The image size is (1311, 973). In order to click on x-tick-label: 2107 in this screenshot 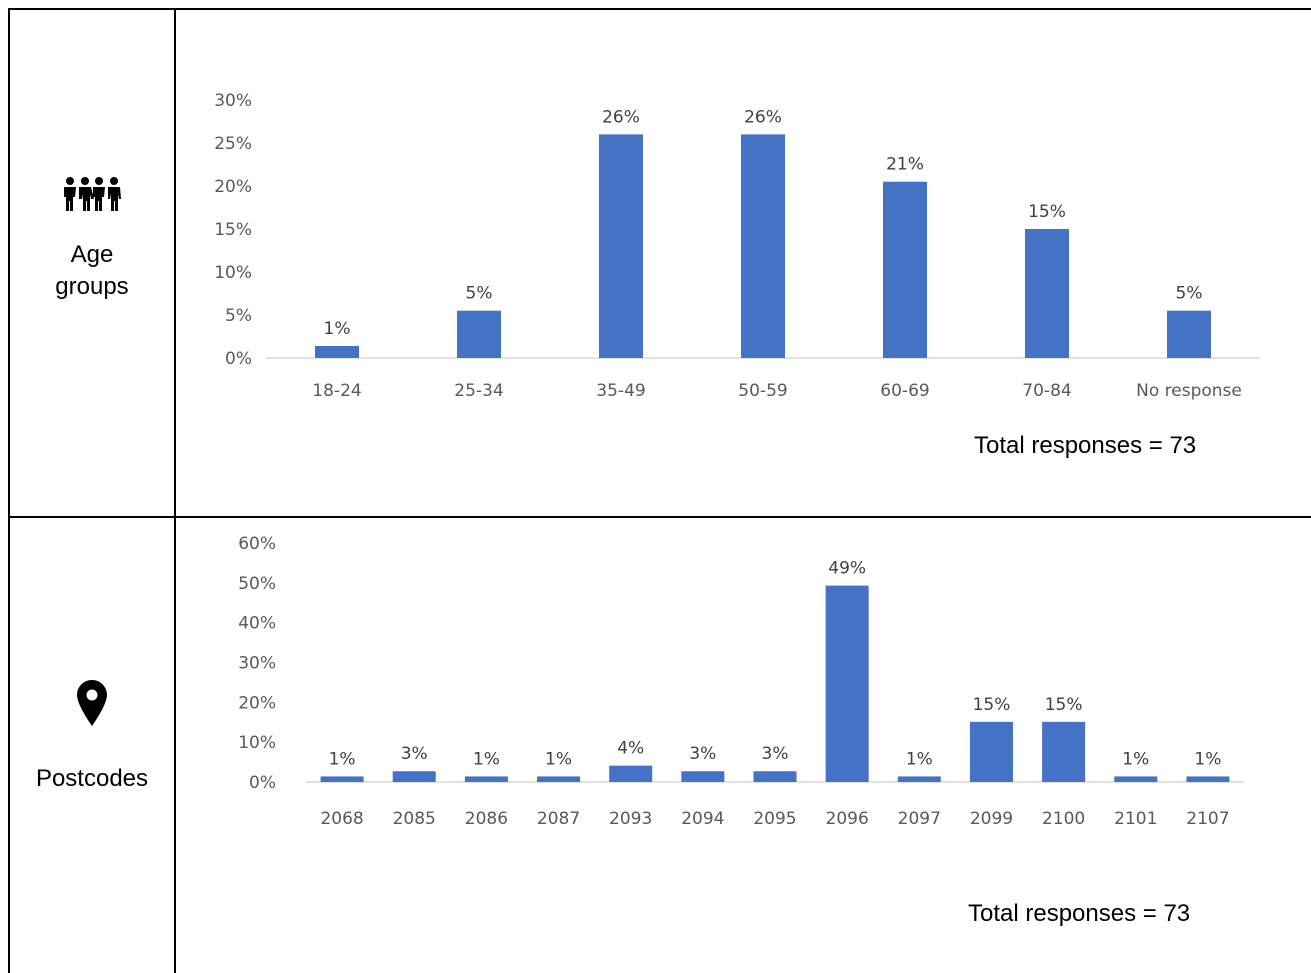, I will do `click(1207, 819)`.